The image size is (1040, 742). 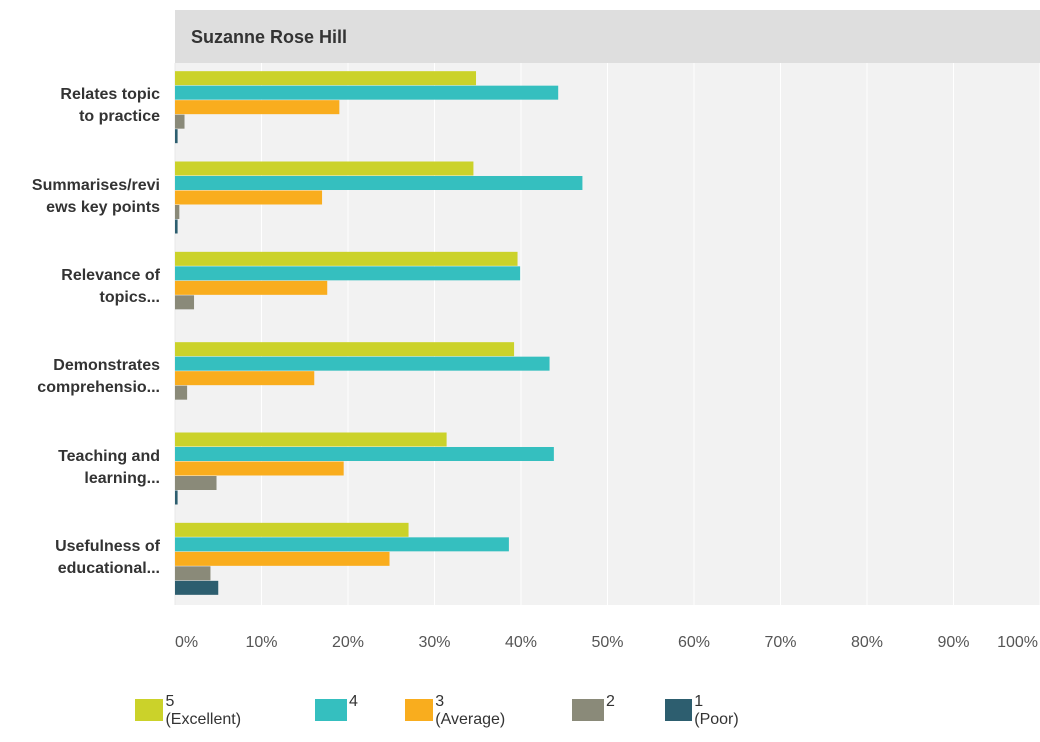 I want to click on category-label-line: Relevance of, so click(x=110, y=275).